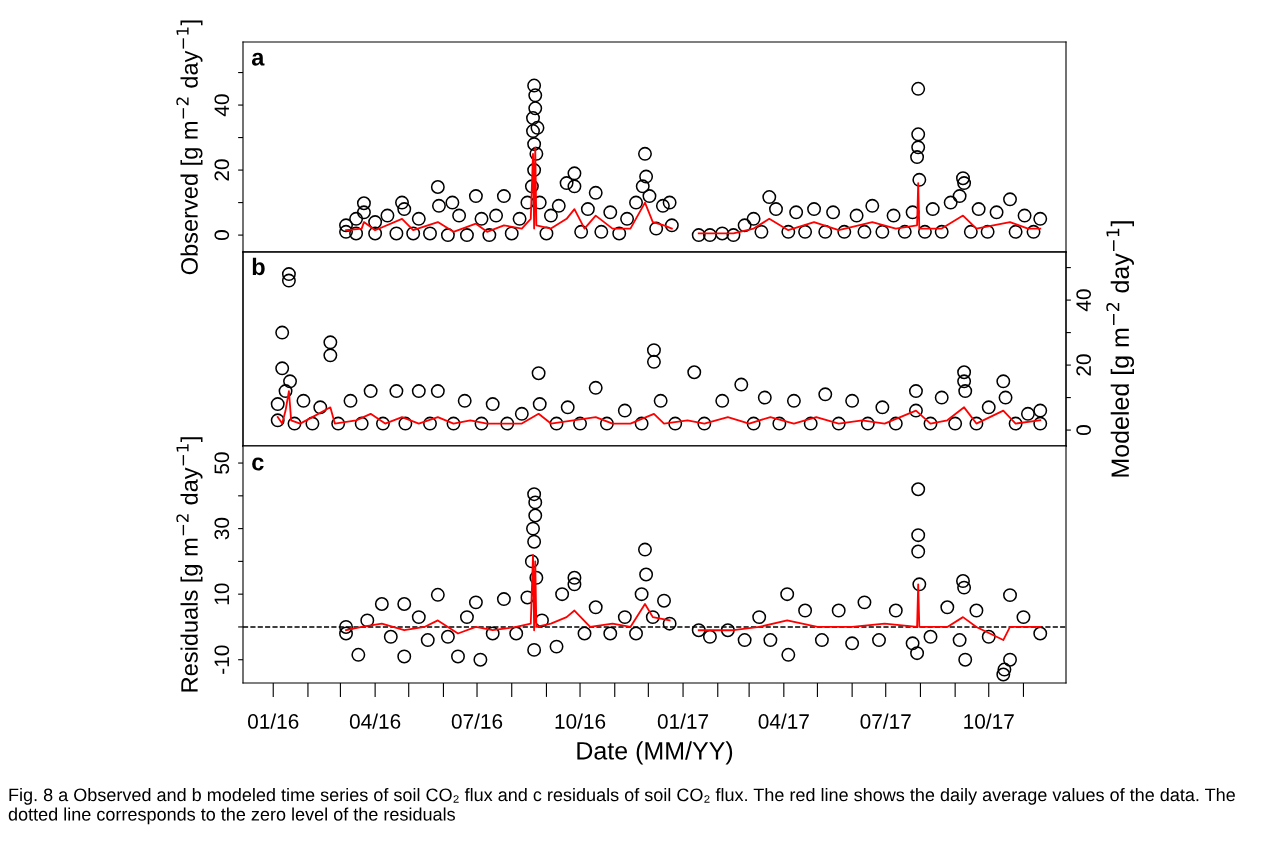  Describe the element at coordinates (222, 235) in the screenshot. I see `y-tick-label: 0` at that location.